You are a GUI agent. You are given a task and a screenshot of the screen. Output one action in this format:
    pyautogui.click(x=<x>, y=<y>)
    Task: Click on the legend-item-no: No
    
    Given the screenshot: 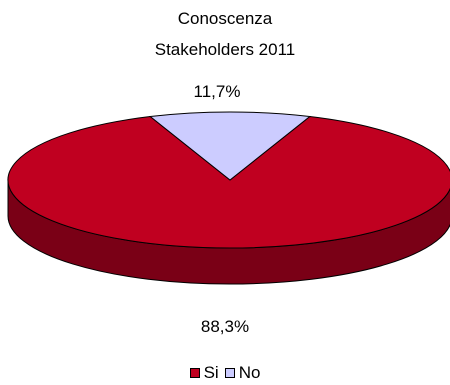 What is the action you would take?
    pyautogui.click(x=242, y=373)
    